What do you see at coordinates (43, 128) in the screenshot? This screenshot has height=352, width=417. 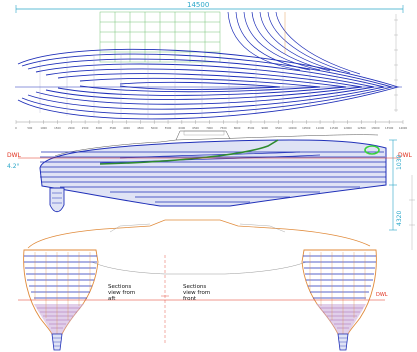 I see `ruler-label: 1000` at bounding box center [43, 128].